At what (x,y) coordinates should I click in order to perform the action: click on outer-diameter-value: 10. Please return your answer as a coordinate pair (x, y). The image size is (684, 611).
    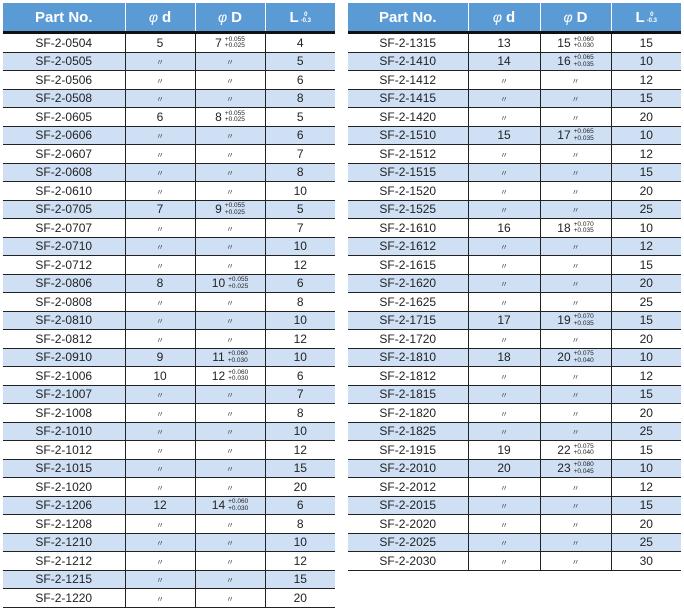
    Looking at the image, I should click on (218, 283).